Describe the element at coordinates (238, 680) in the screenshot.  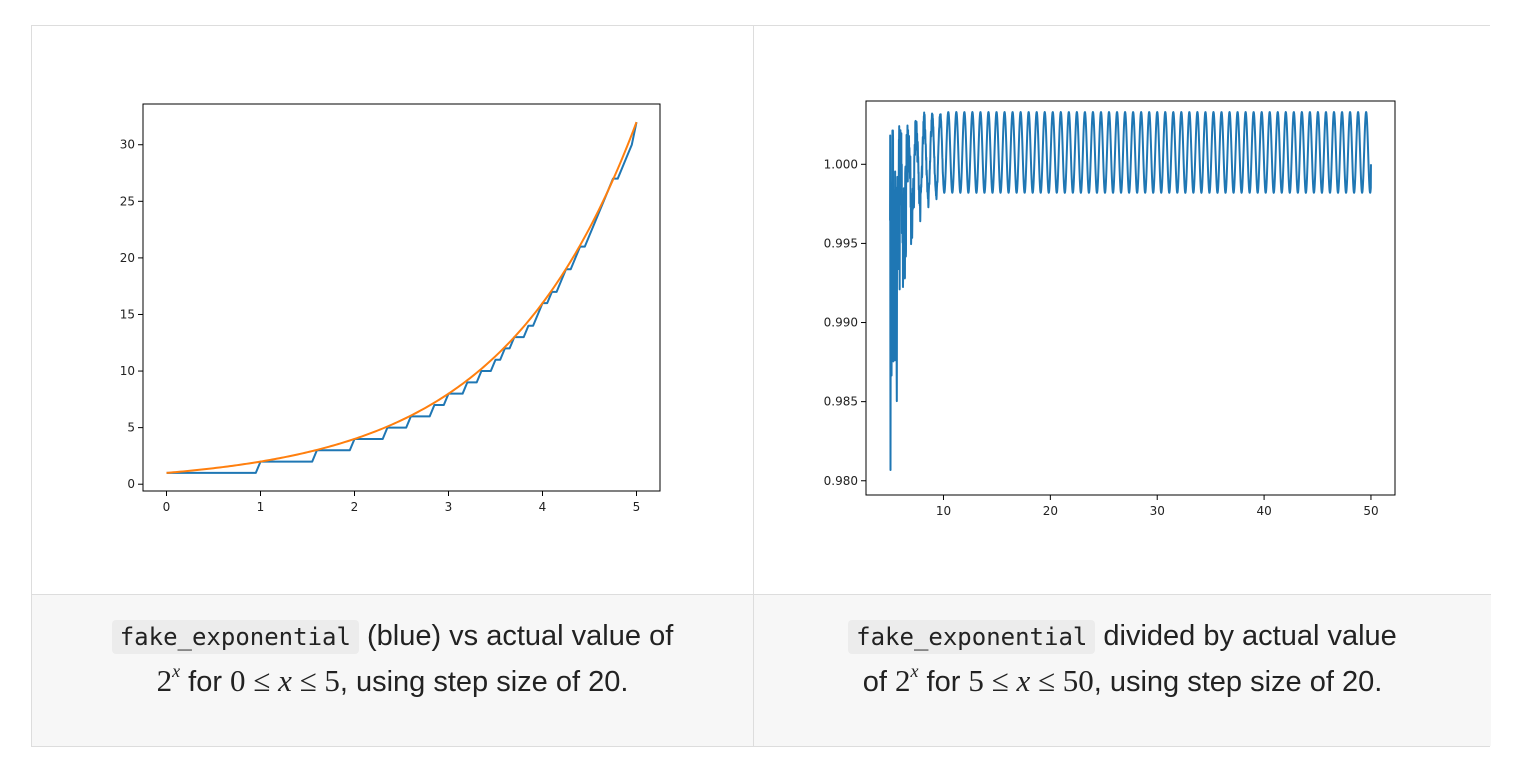
I see `caption-range-lo-left: 0` at that location.